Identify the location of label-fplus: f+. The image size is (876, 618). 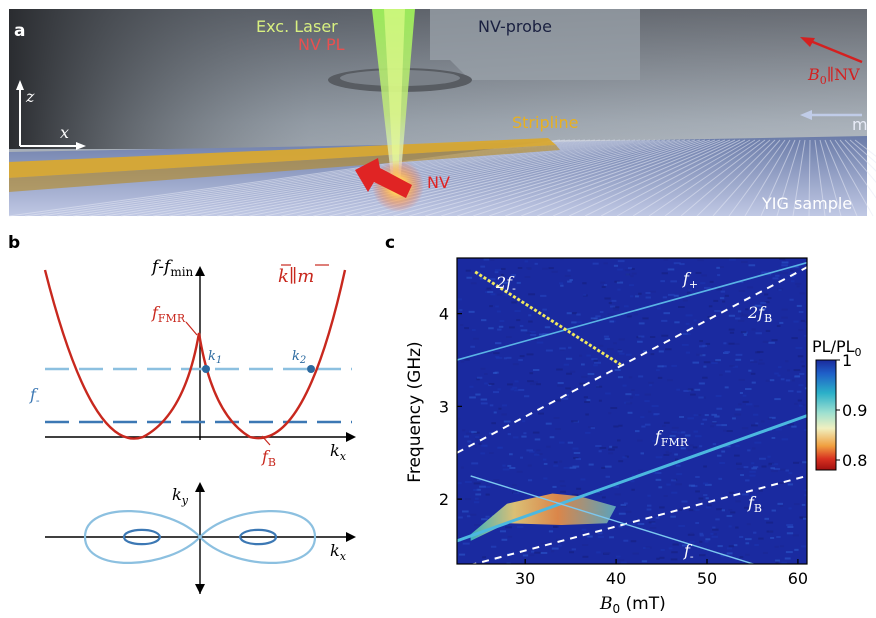
(690, 280).